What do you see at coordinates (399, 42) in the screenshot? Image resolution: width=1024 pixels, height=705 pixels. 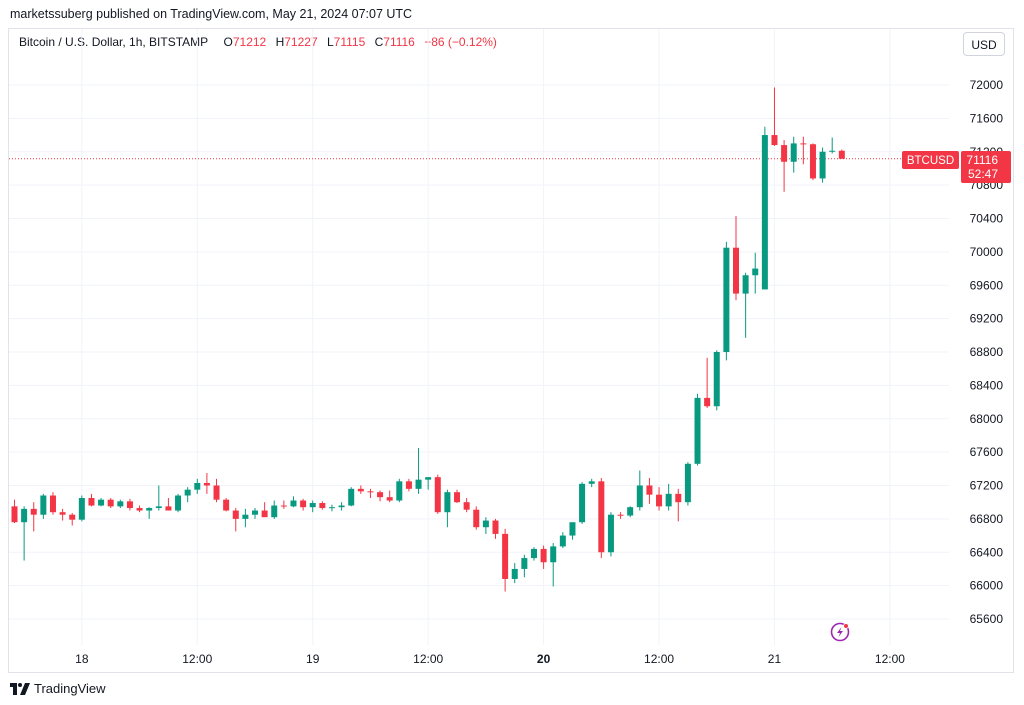 I see `close-value: 71116` at bounding box center [399, 42].